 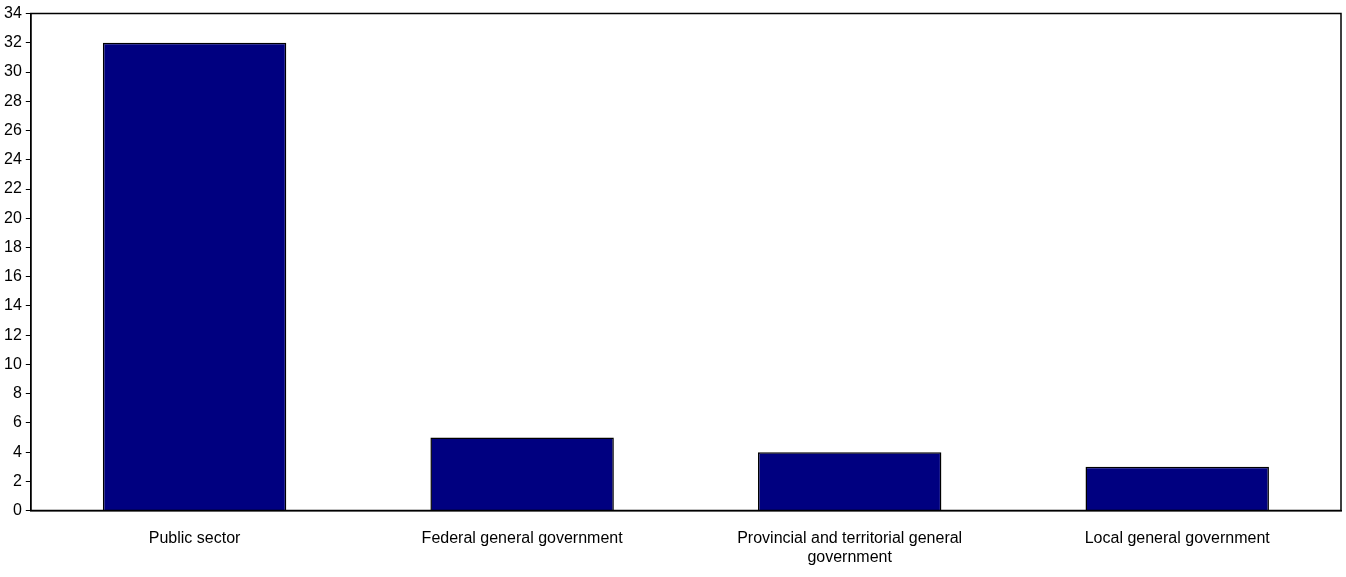 I want to click on y-tick-label: 26, so click(x=13, y=129).